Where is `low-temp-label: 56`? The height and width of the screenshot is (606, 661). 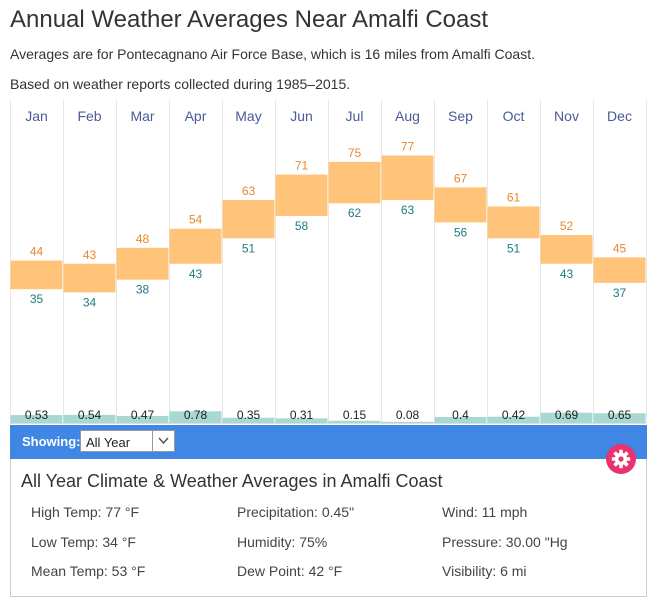 low-temp-label: 56 is located at coordinates (461, 232).